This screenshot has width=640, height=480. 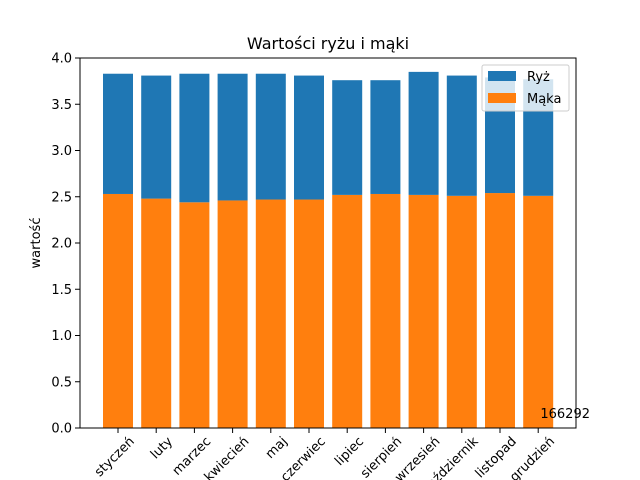 I want to click on bar-mąka-11, so click(x=538, y=311).